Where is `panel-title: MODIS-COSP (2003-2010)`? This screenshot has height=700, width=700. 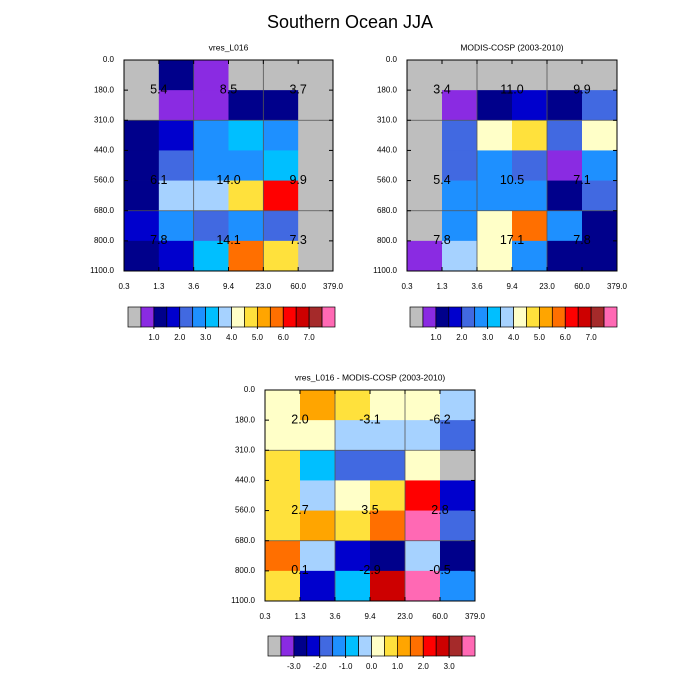 panel-title: MODIS-COSP (2003-2010) is located at coordinates (511, 47).